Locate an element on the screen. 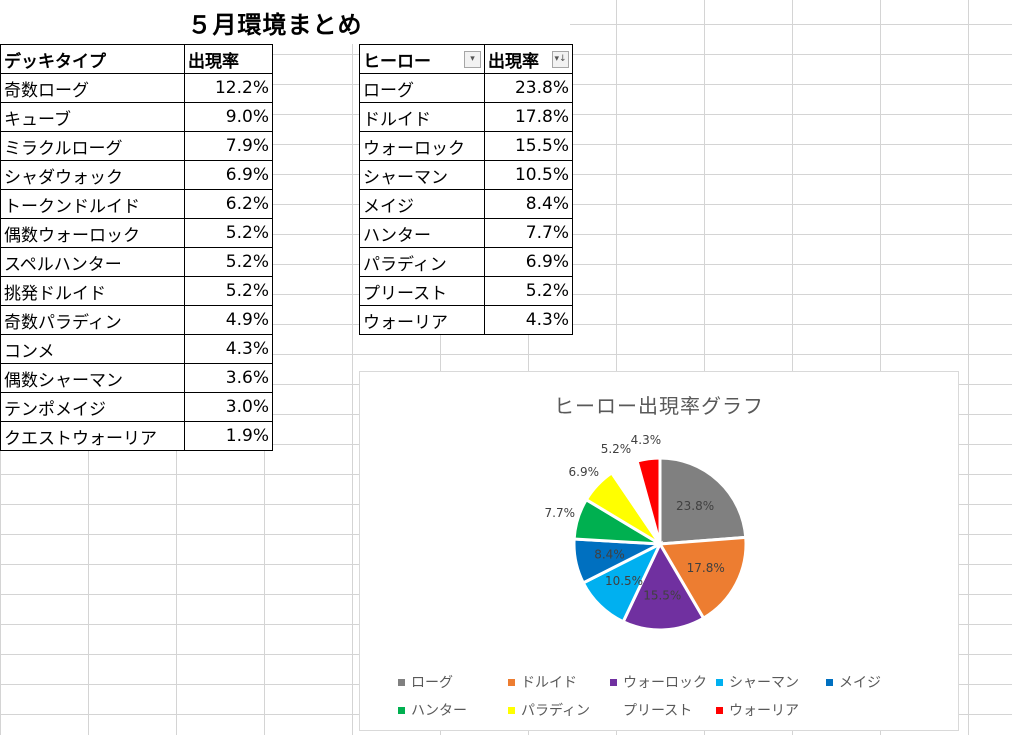 Image resolution: width=1012 pixels, height=735 pixels. data-label-7: 6.9% is located at coordinates (584, 472).